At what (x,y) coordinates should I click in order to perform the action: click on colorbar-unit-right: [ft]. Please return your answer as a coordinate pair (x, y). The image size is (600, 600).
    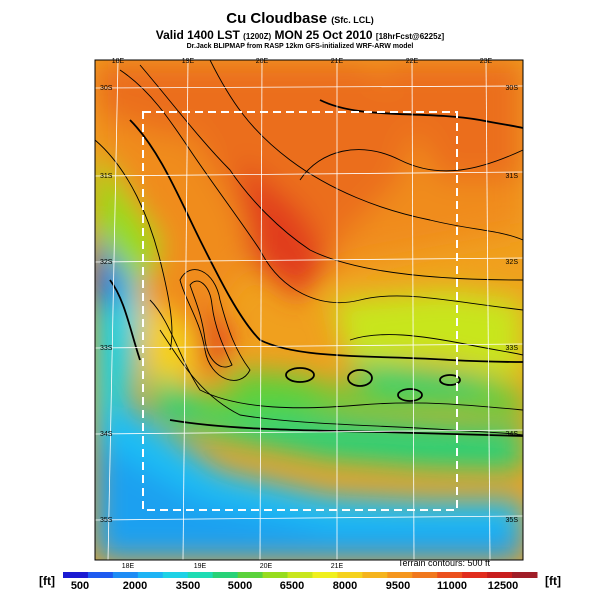
    Looking at the image, I should click on (553, 581).